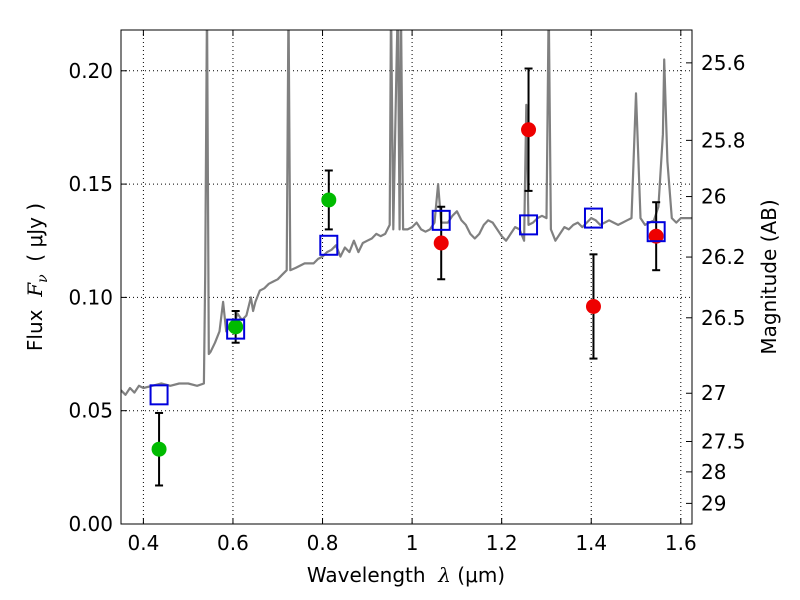  What do you see at coordinates (769, 276) in the screenshot?
I see `y2-axis-title: Magnitude (AB)` at bounding box center [769, 276].